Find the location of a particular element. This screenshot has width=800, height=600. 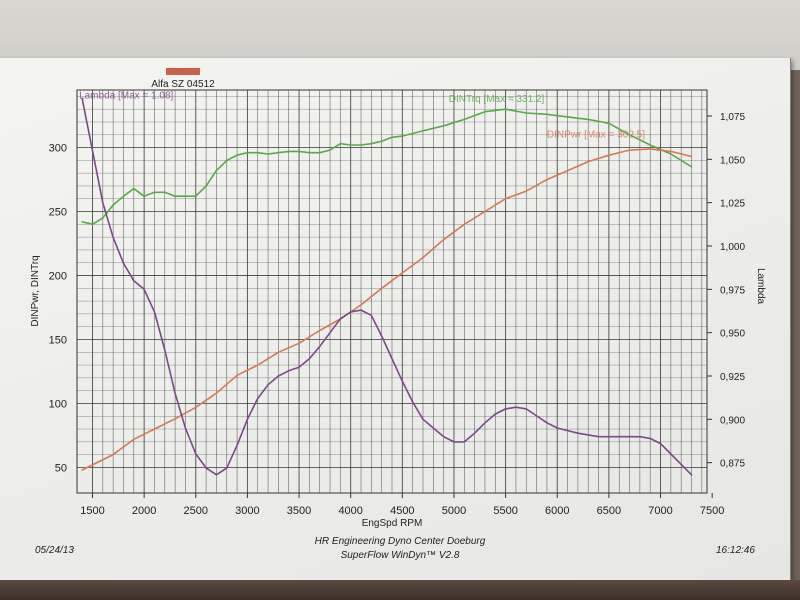

y-right-tick-label: 1,025 is located at coordinates (732, 204).